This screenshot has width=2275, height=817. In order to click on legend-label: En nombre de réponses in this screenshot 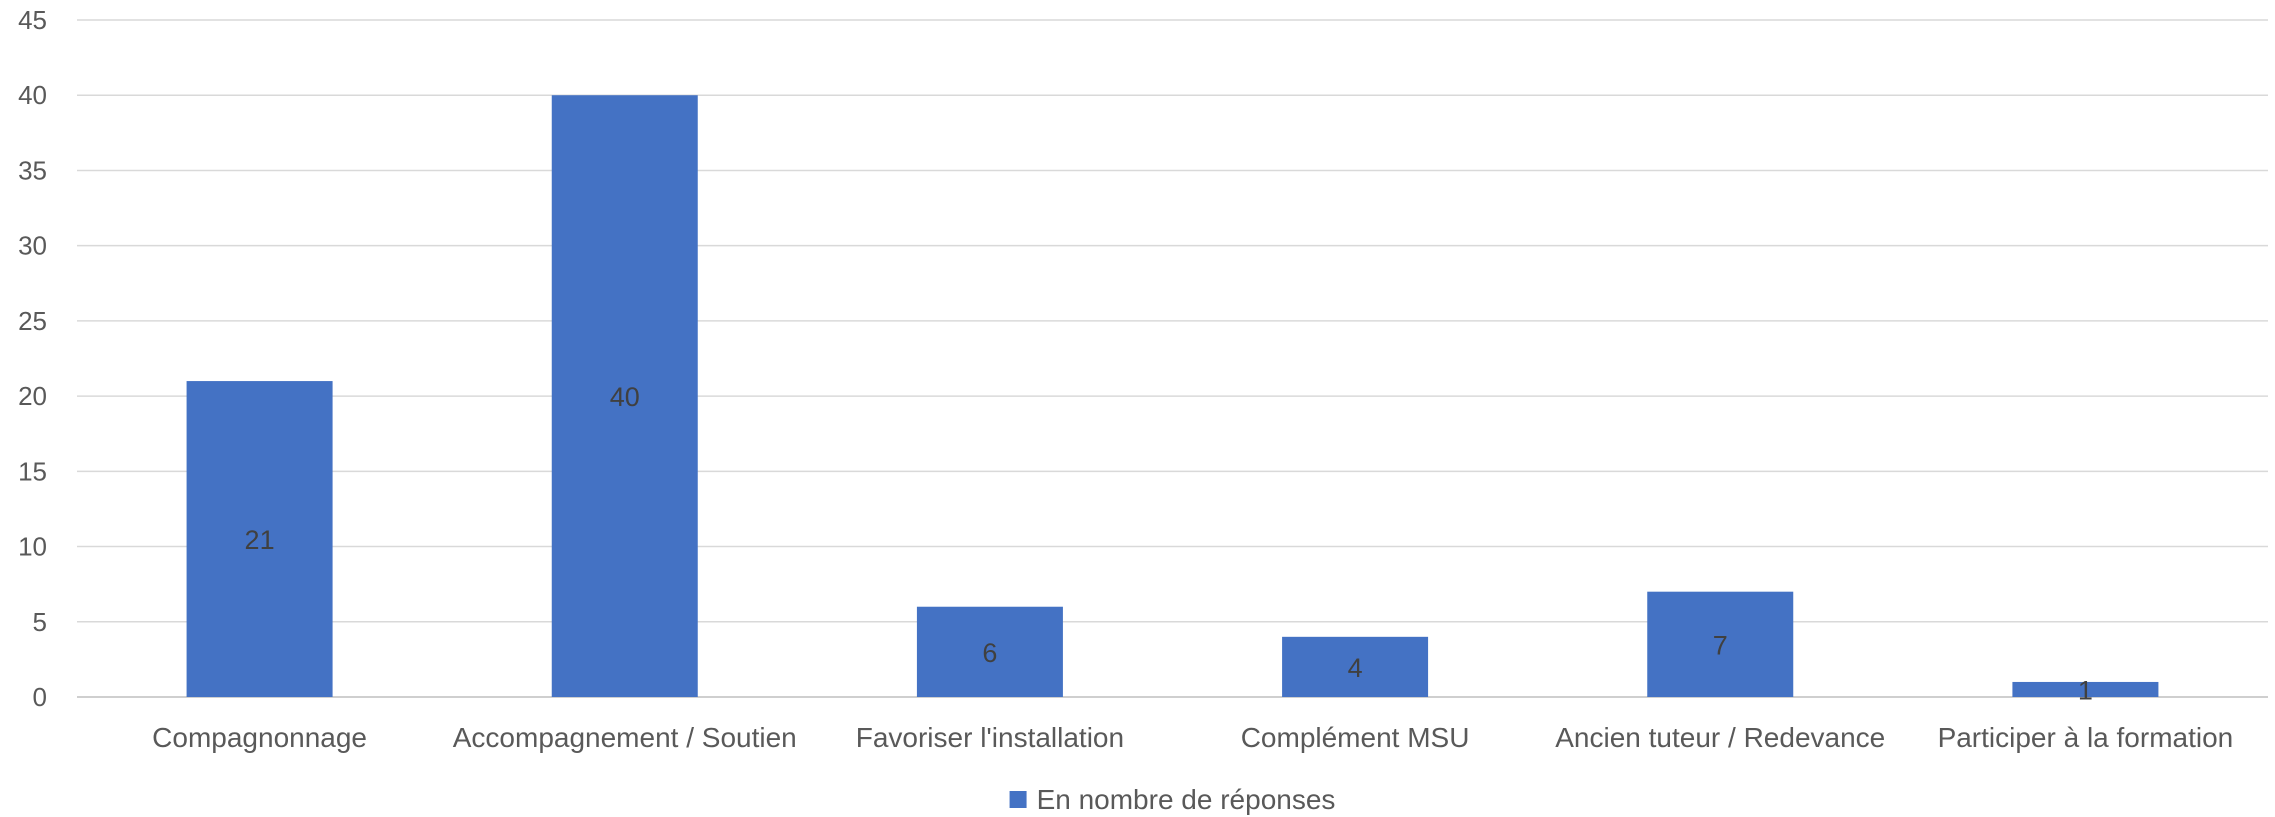, I will do `click(1186, 799)`.